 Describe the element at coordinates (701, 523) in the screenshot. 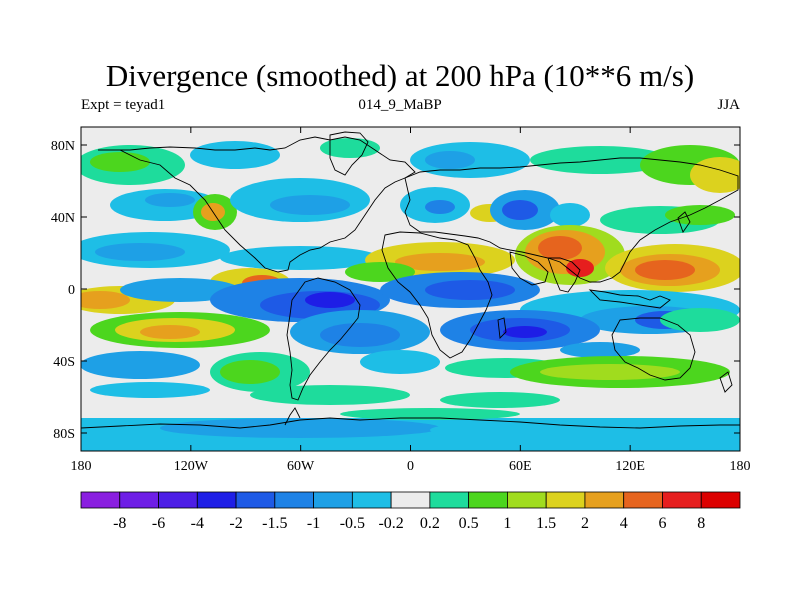

I see `colorbar-label: 8` at that location.